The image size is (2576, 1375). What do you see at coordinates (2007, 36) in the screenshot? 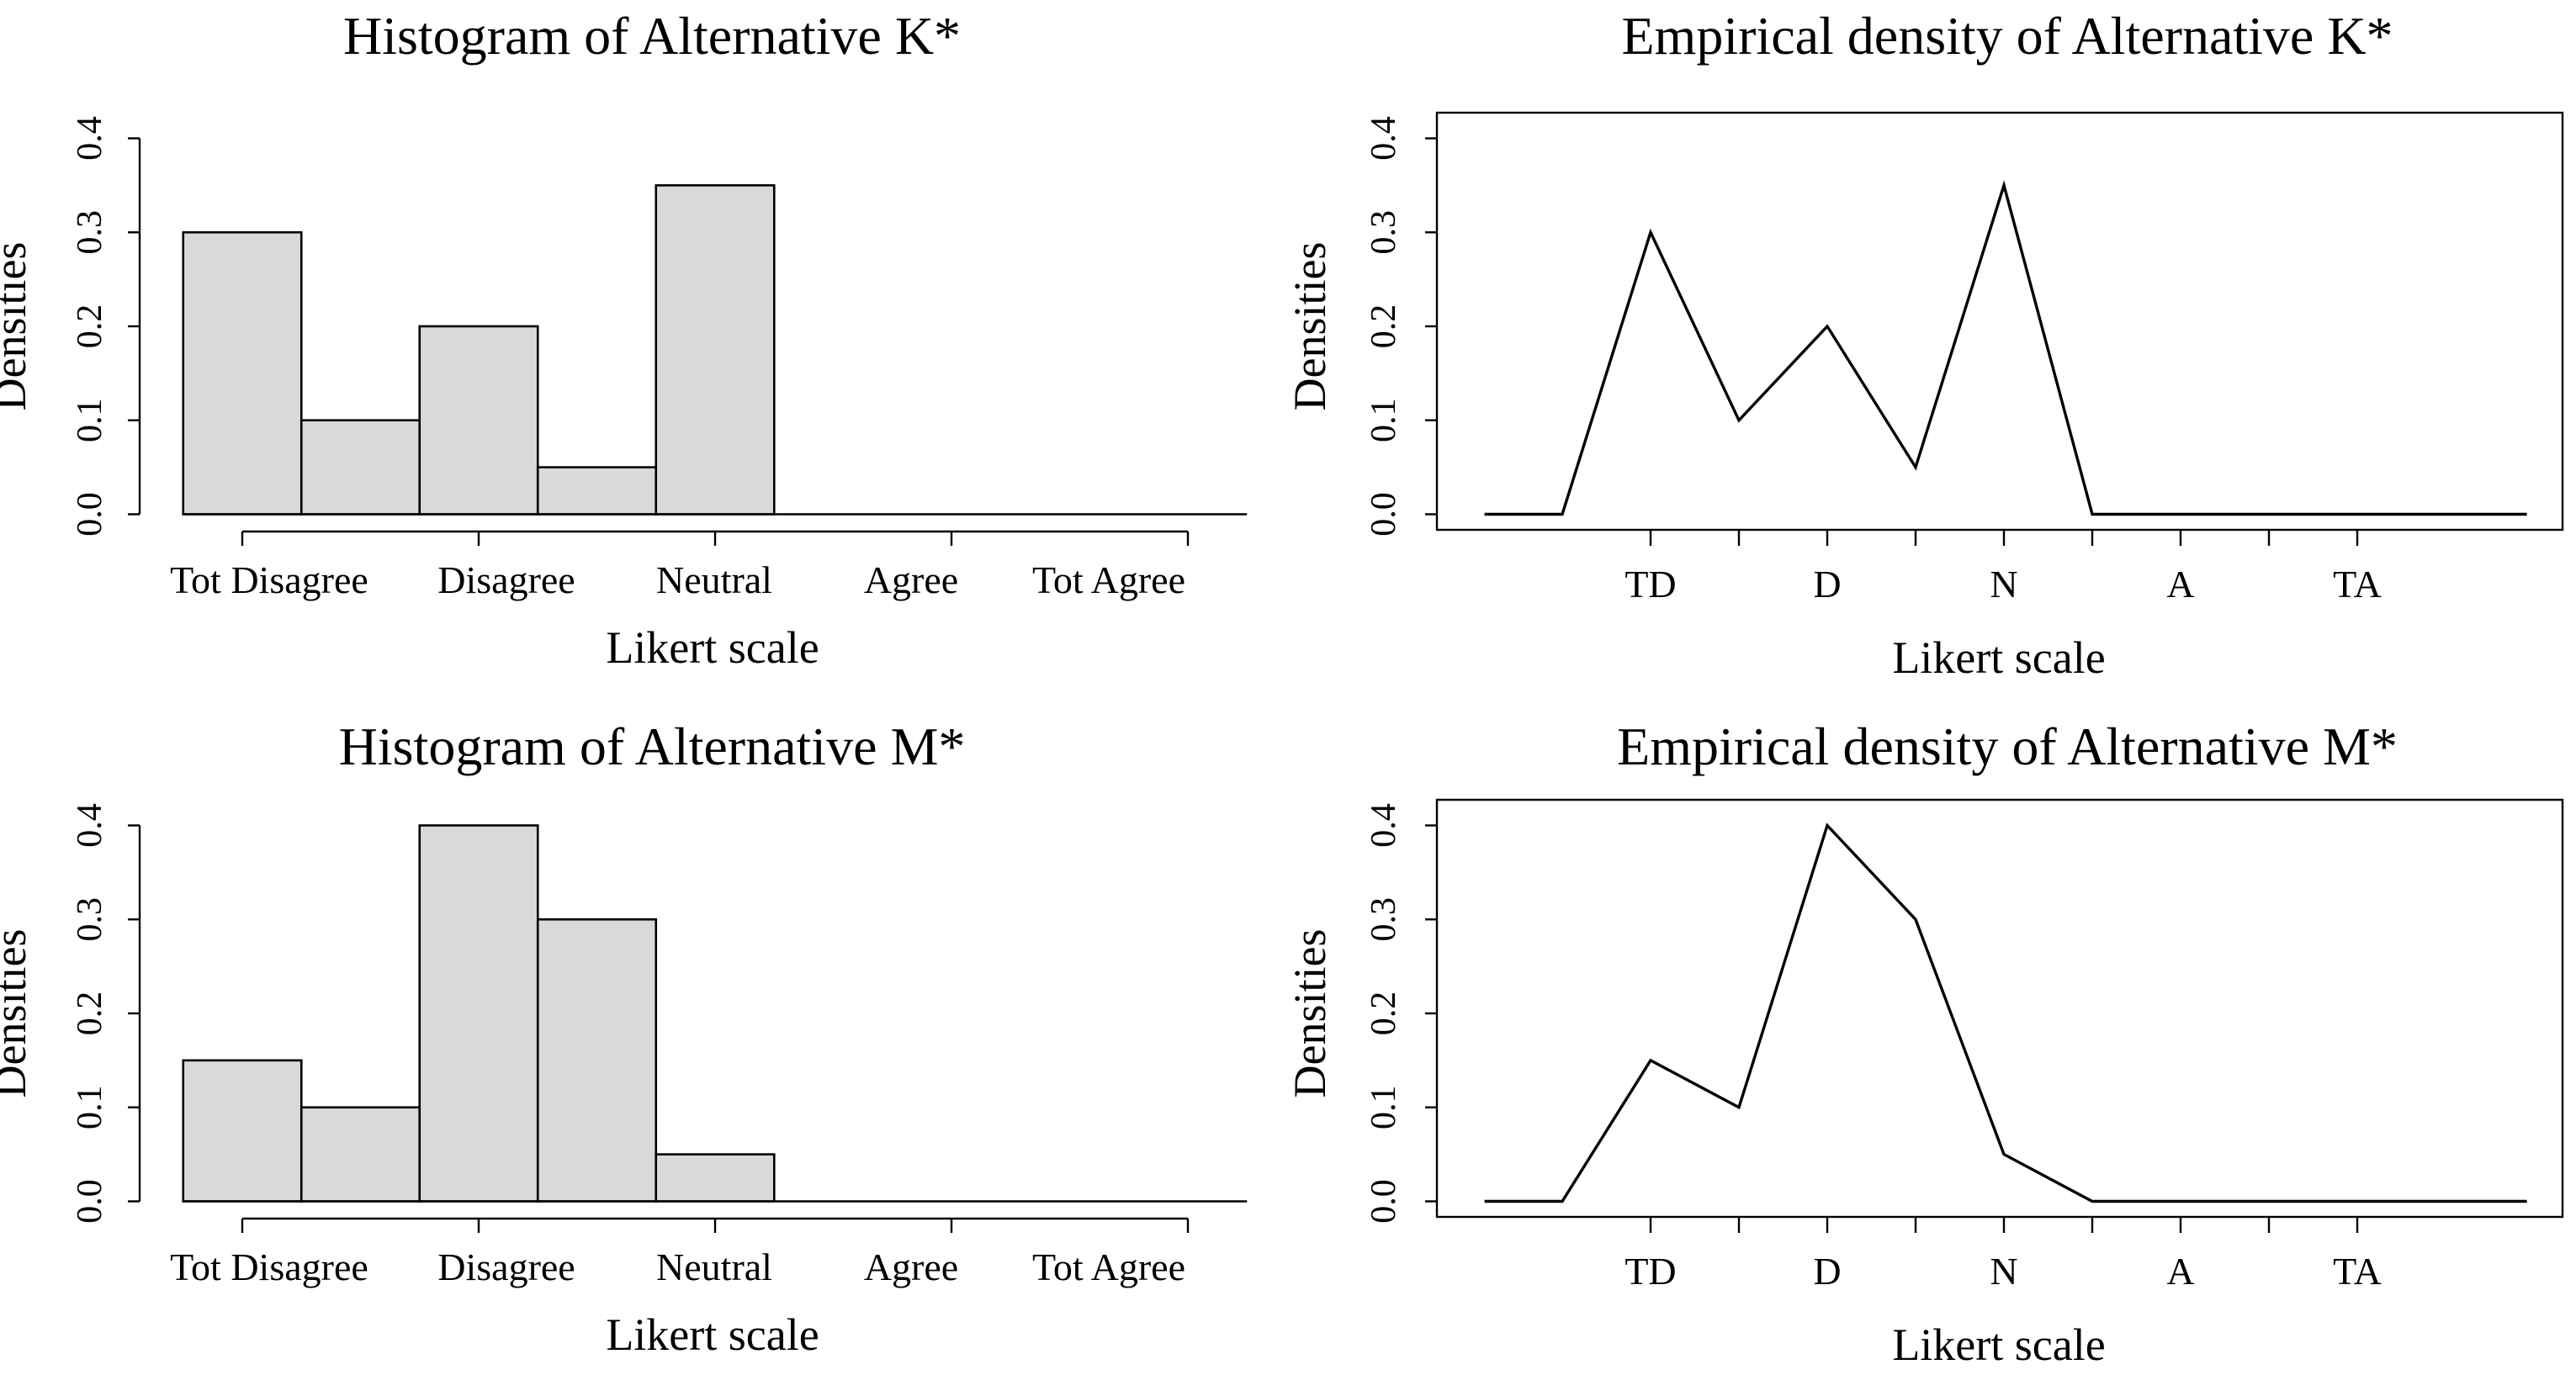
I see `chart-title: Empirical density of Alternative K*` at bounding box center [2007, 36].